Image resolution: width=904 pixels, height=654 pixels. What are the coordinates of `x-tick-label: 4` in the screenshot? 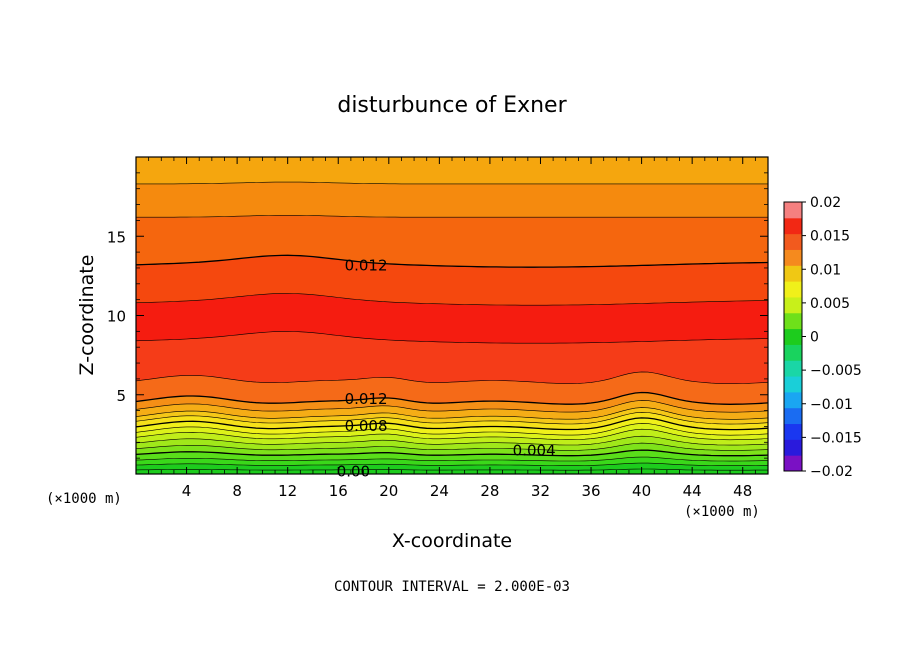 It's located at (187, 491).